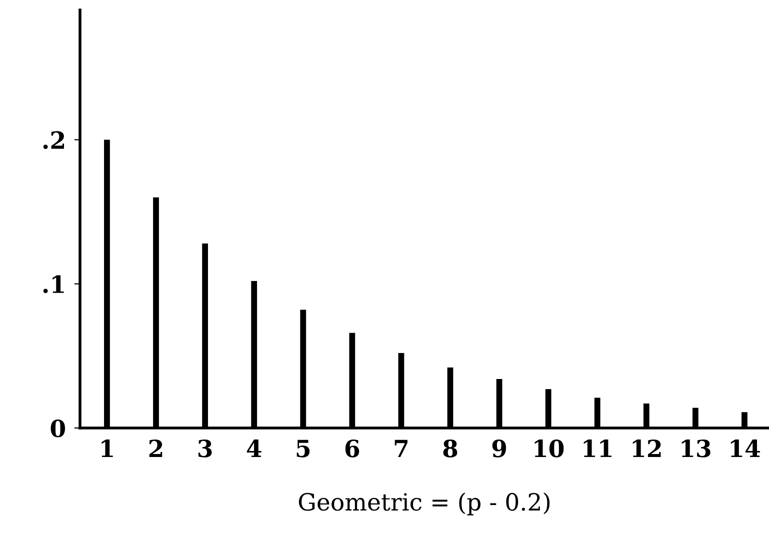 The image size is (769, 544). What do you see at coordinates (598, 449) in the screenshot?
I see `x-tick-label: 11` at bounding box center [598, 449].